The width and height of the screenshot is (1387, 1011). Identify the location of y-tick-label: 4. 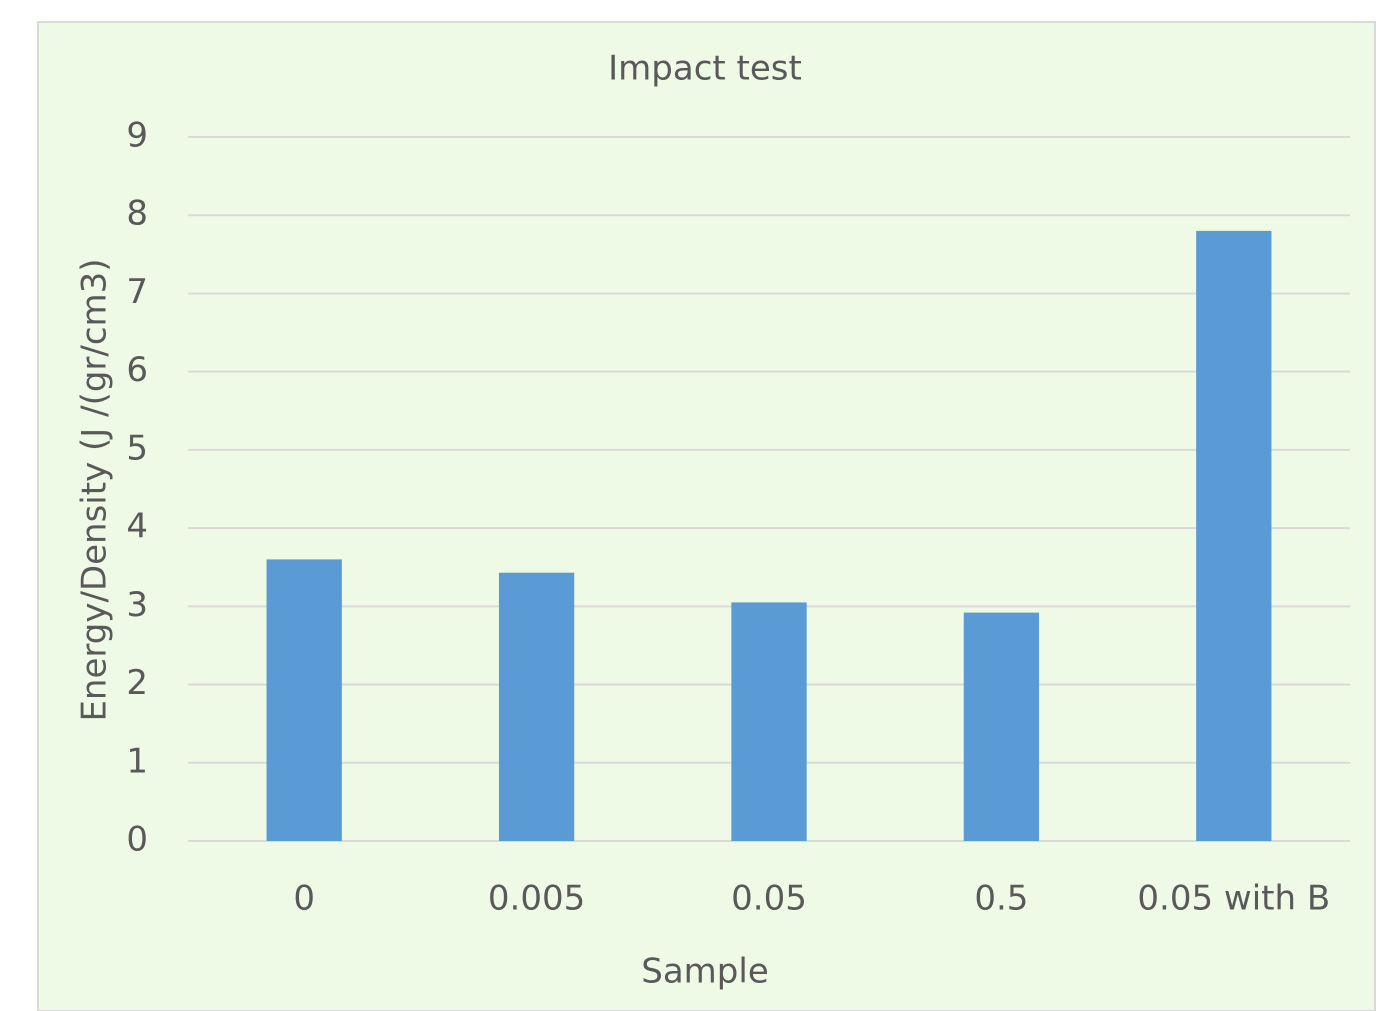
(137, 527).